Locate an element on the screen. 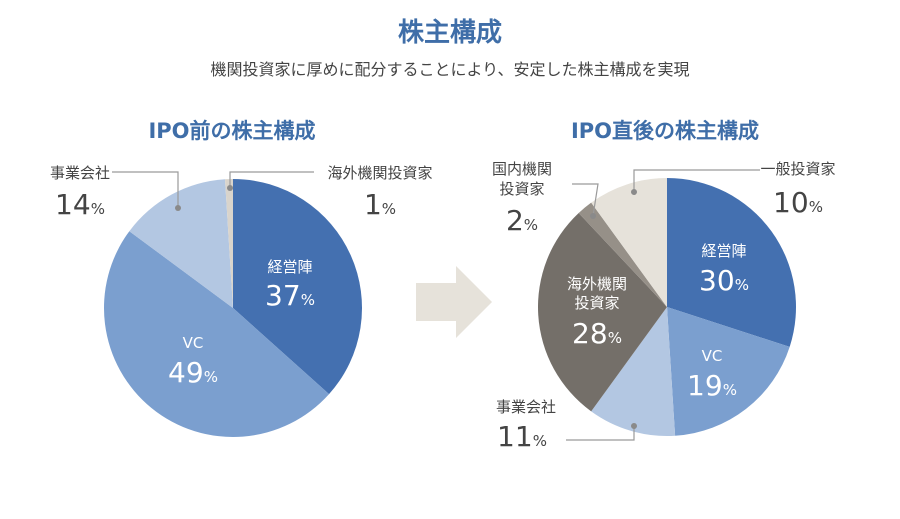  post-ipo-corporate-leader is located at coordinates (600, 433).